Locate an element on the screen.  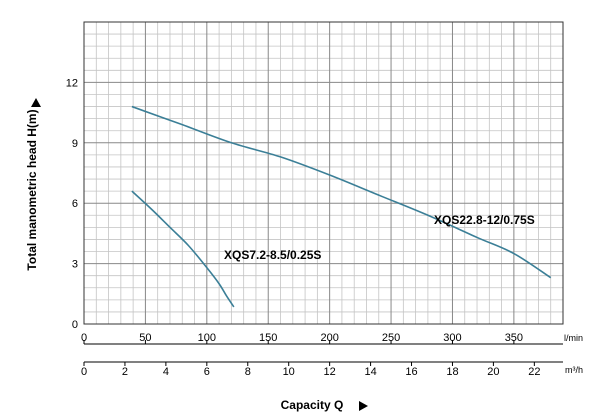
x-tick-label-lmin: 200 is located at coordinates (329, 338).